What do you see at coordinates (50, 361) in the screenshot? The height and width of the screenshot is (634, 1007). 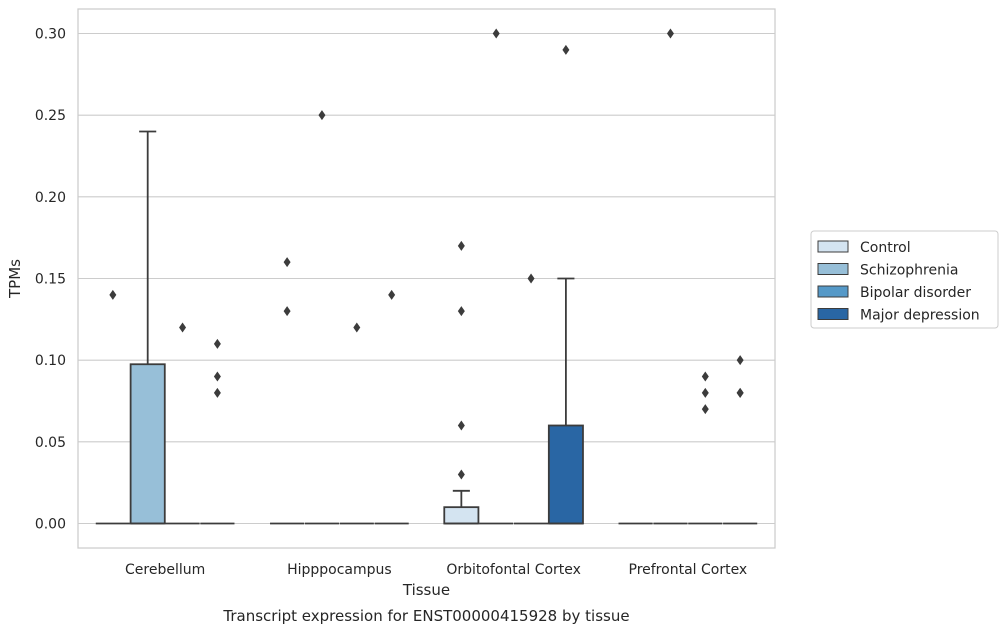 I see `y-tick-label: 0.10` at bounding box center [50, 361].